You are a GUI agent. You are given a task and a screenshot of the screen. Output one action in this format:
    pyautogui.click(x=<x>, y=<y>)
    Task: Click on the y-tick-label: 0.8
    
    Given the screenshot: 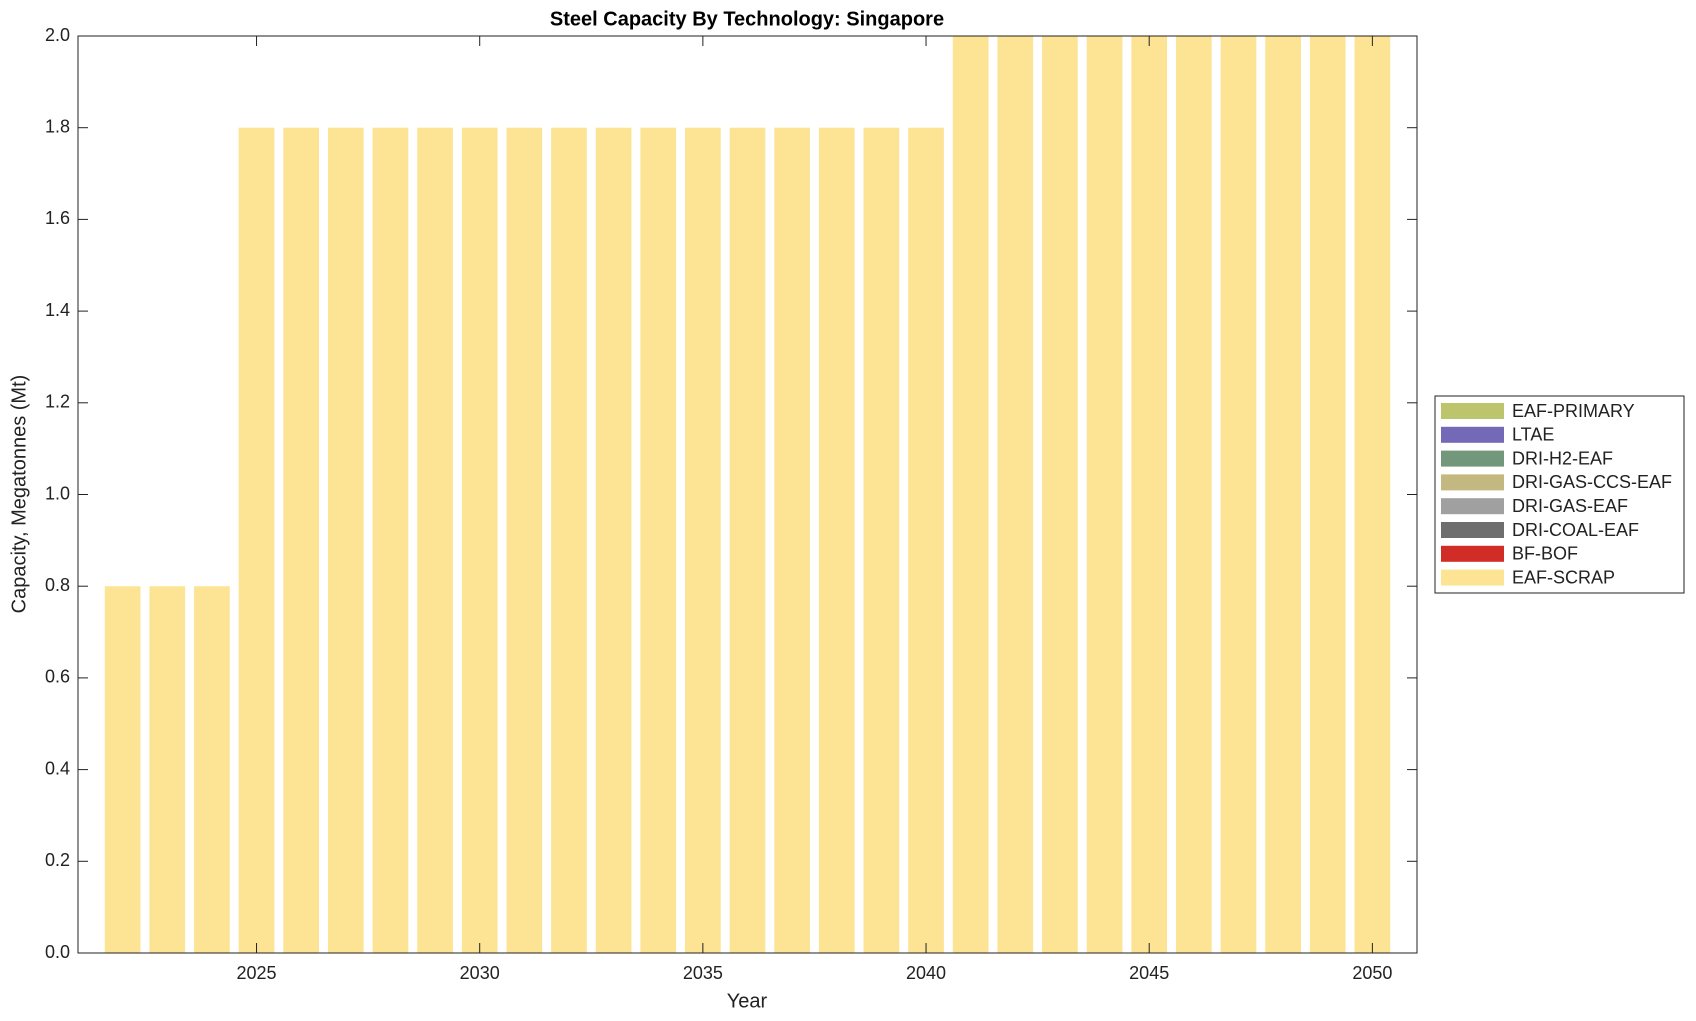 What is the action you would take?
    pyautogui.click(x=57, y=585)
    